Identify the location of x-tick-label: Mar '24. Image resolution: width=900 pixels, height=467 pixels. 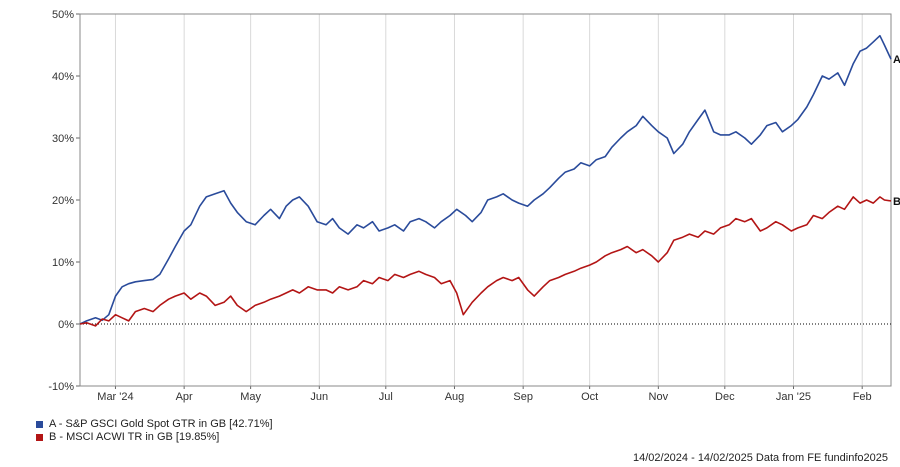
(115, 397).